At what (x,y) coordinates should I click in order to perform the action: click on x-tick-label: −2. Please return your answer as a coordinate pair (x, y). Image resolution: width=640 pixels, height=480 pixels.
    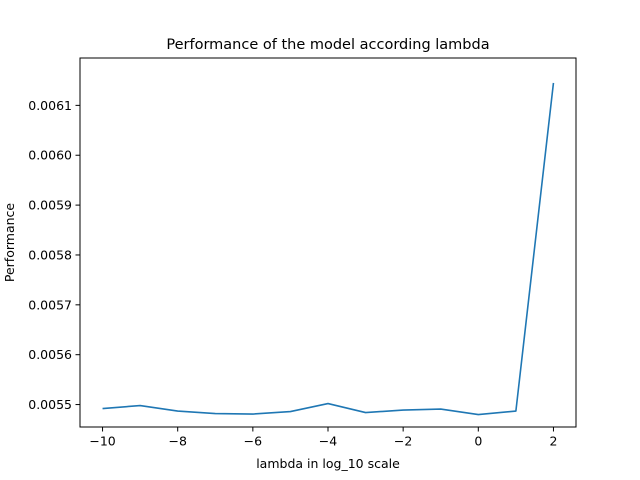
    Looking at the image, I should click on (403, 441).